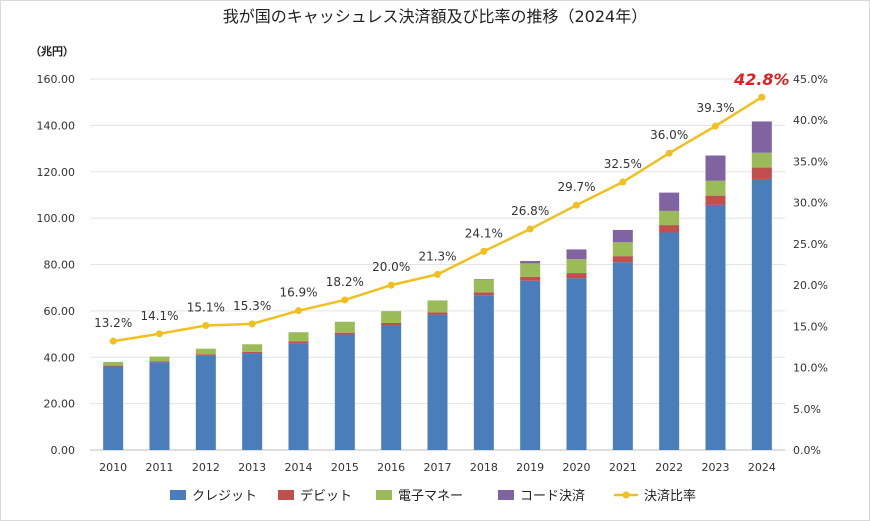 The width and height of the screenshot is (870, 521). What do you see at coordinates (56, 79) in the screenshot?
I see `y-tick-label: 160.00` at bounding box center [56, 79].